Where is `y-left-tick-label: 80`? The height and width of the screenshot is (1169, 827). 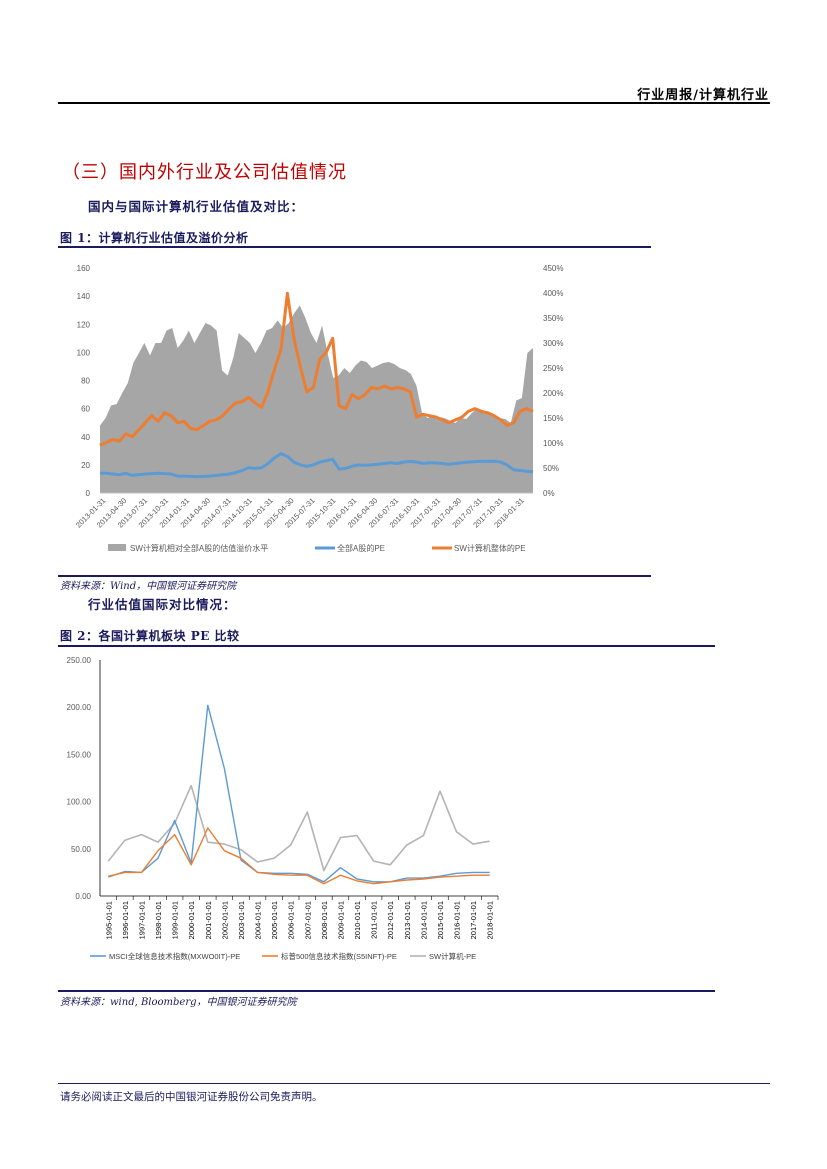 y-left-tick-label: 80 is located at coordinates (85, 381).